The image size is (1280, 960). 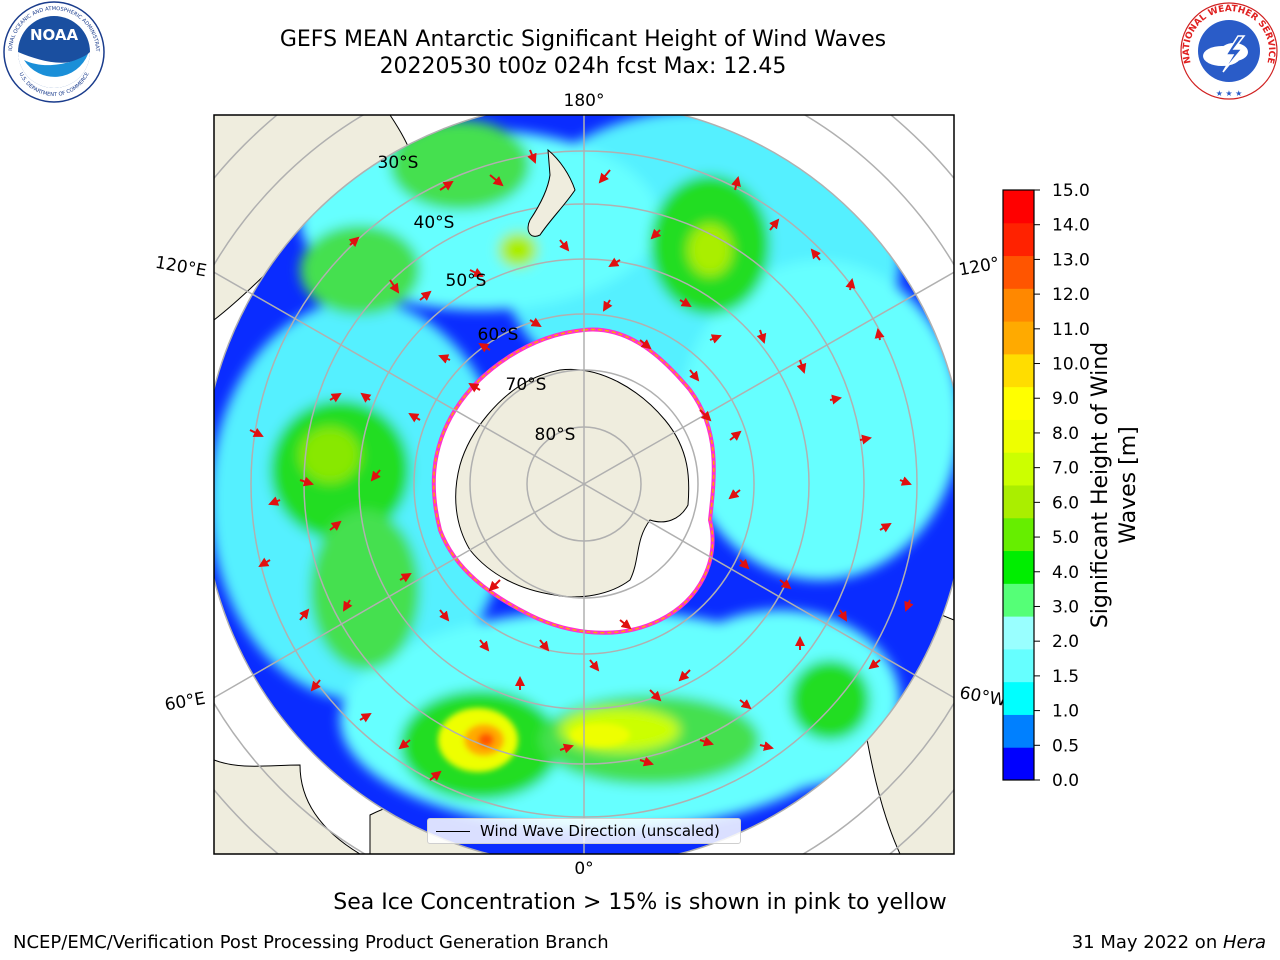 What do you see at coordinates (1071, 295) in the screenshot?
I see `colorbar-tick-label: 12.0` at bounding box center [1071, 295].